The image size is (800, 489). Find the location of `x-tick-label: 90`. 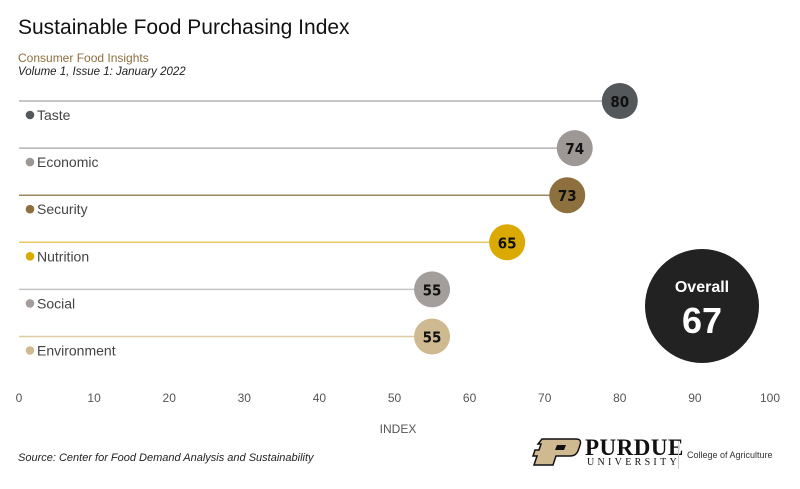

x-tick-label: 90 is located at coordinates (695, 398).